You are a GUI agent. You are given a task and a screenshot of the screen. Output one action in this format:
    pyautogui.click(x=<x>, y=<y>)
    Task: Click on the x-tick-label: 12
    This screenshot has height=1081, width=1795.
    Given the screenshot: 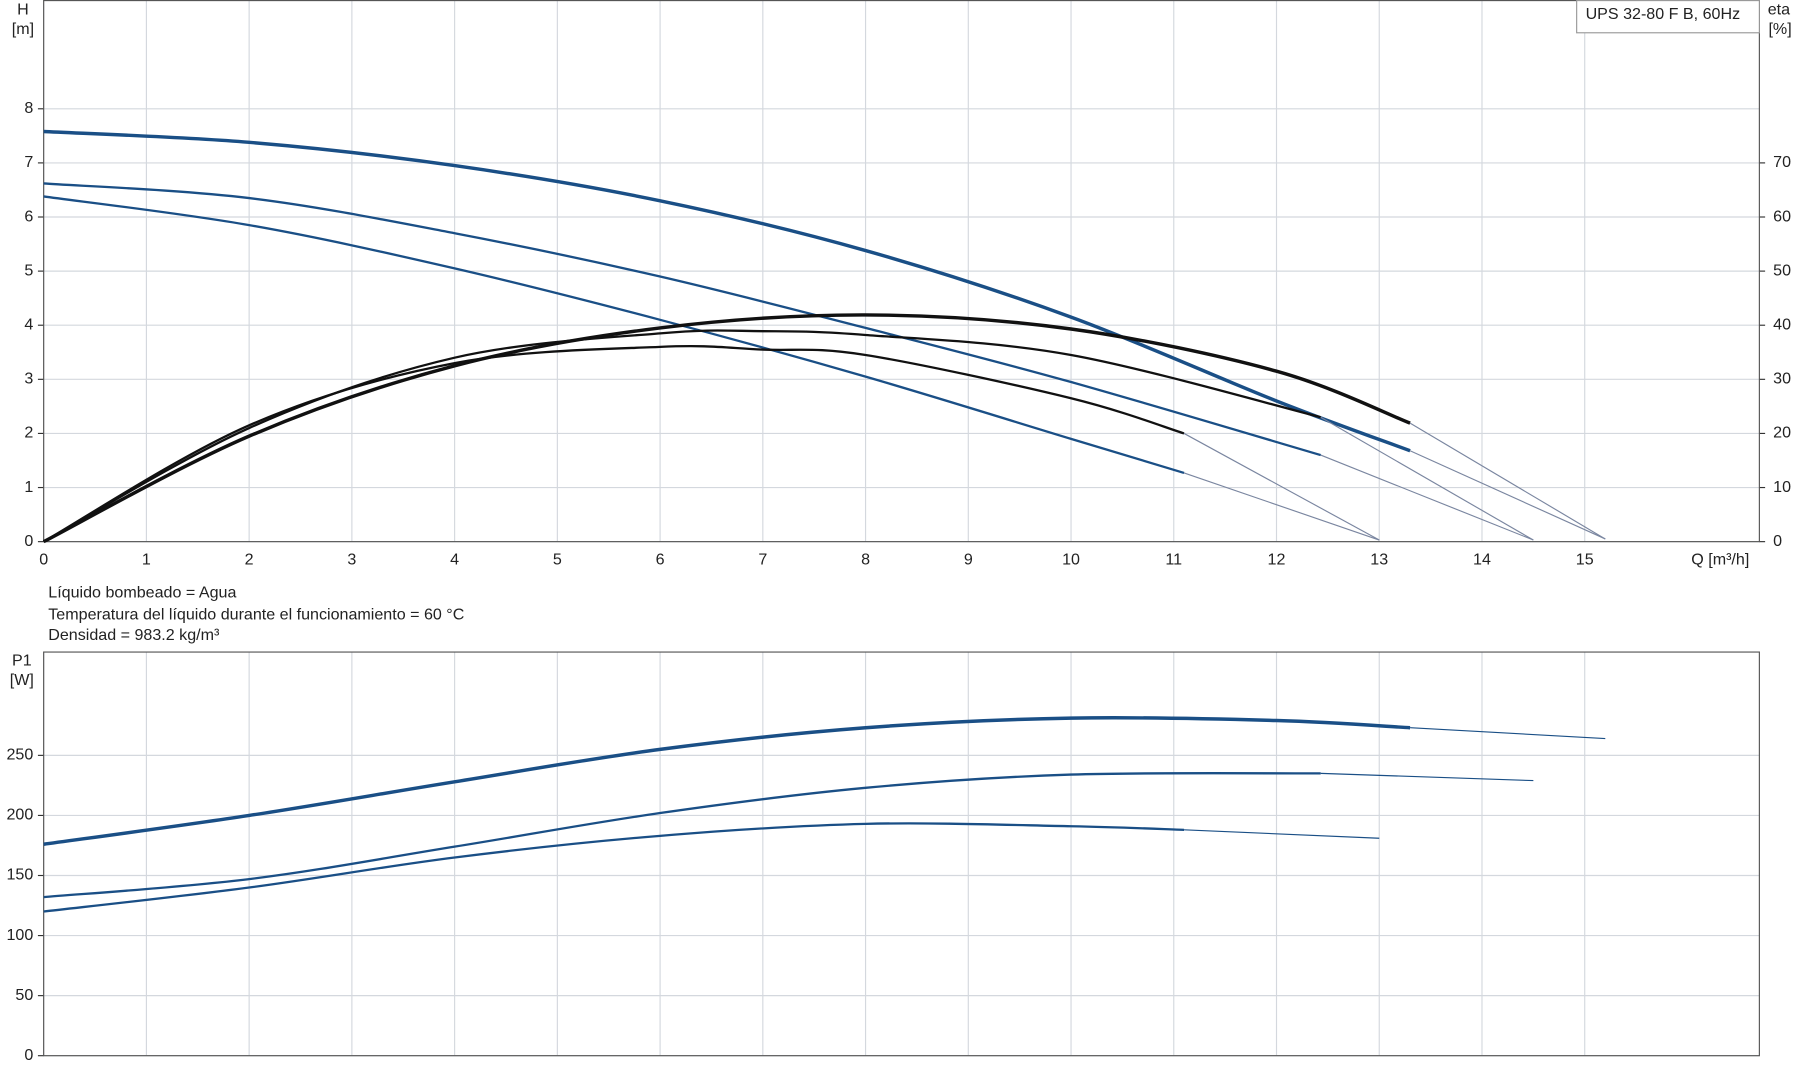 What is the action you would take?
    pyautogui.click(x=1277, y=559)
    